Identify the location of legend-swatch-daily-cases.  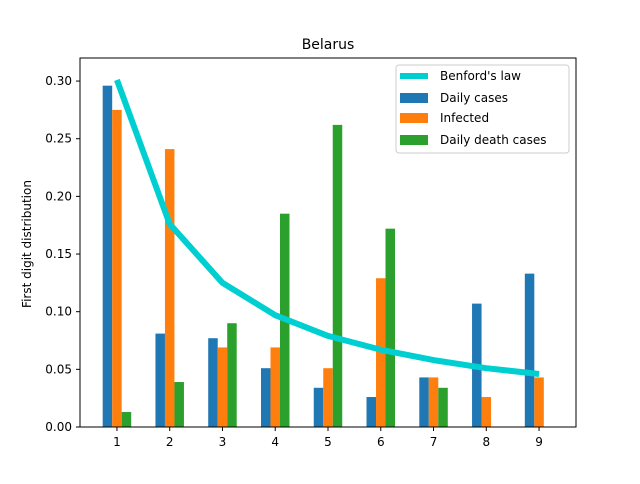
(414, 98).